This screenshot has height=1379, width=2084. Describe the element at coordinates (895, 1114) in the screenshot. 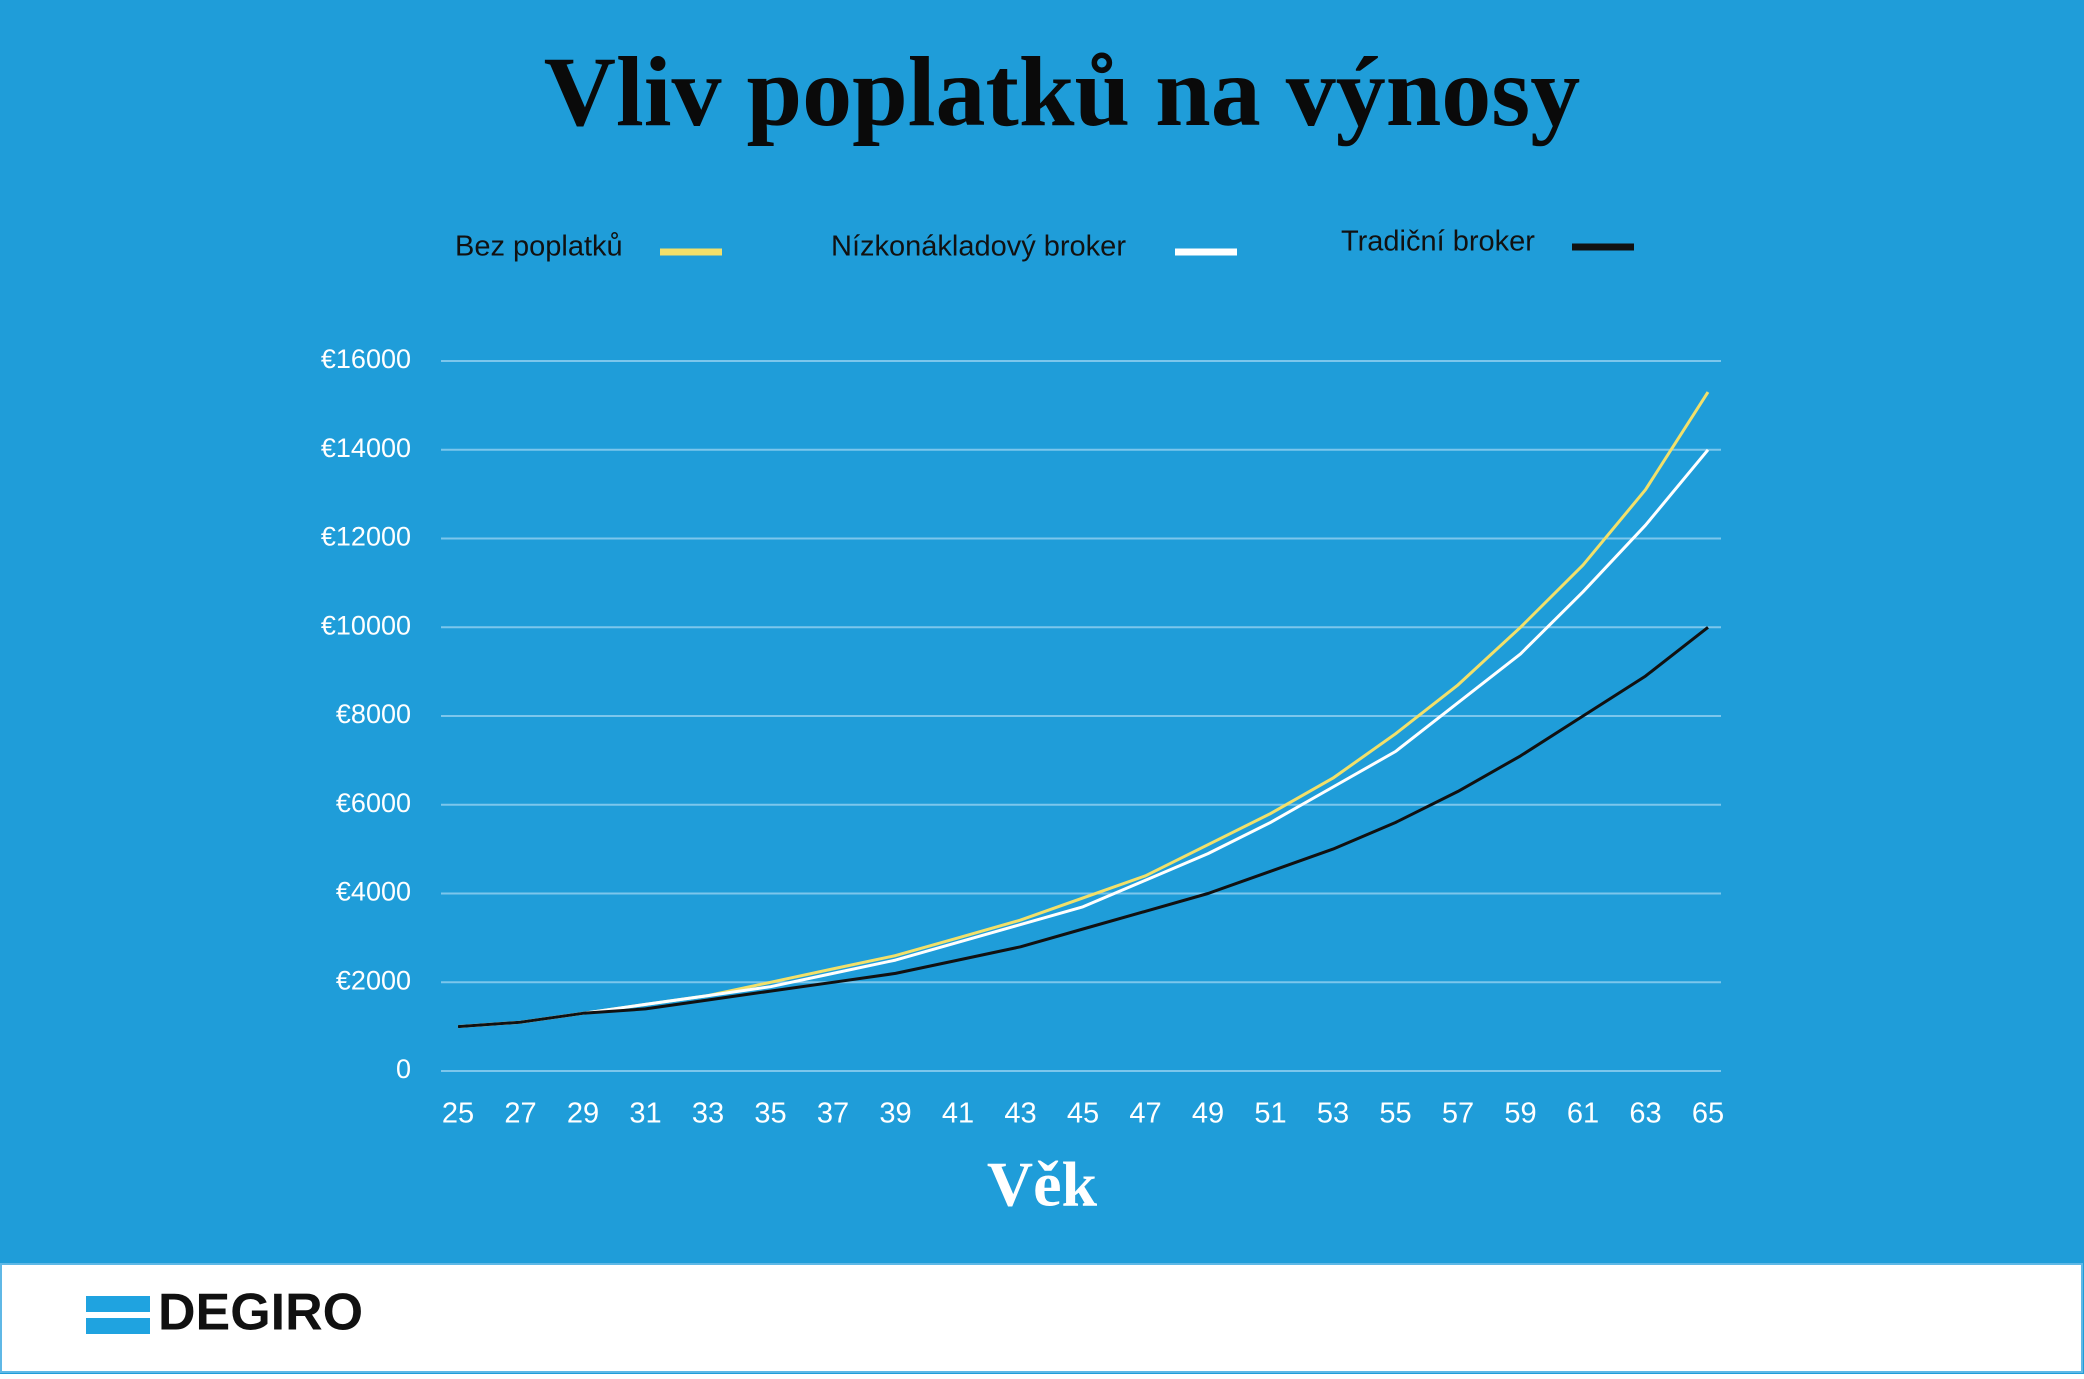

I see `x-tick-label: 39` at that location.